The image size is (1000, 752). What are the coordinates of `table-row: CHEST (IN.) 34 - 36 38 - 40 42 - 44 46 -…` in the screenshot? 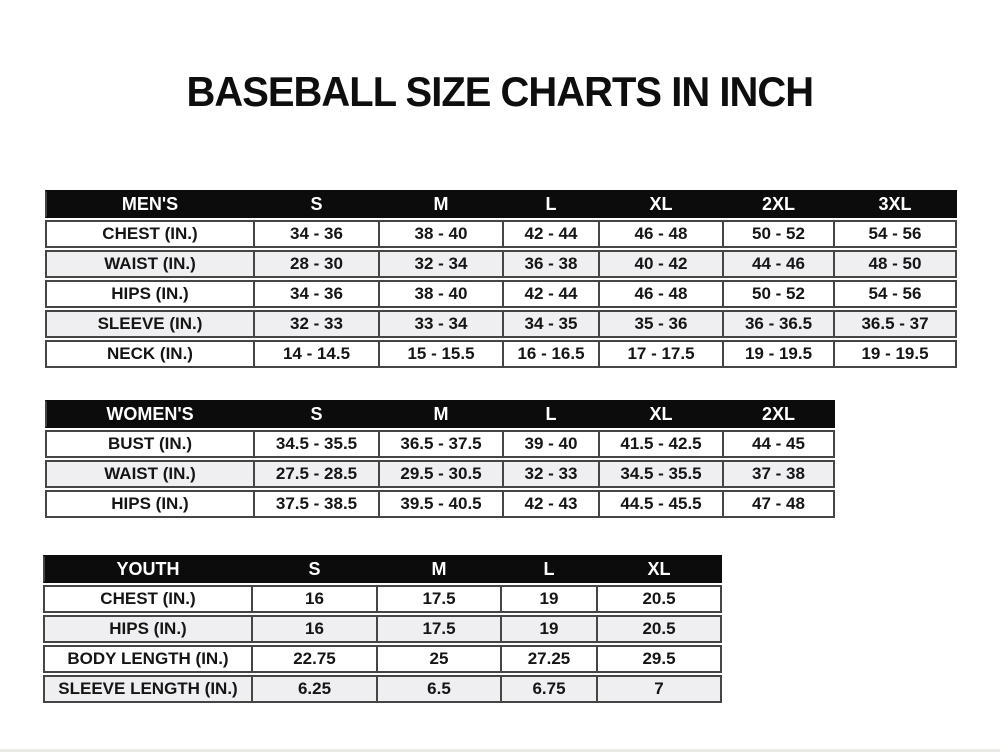 It's located at (501, 234).